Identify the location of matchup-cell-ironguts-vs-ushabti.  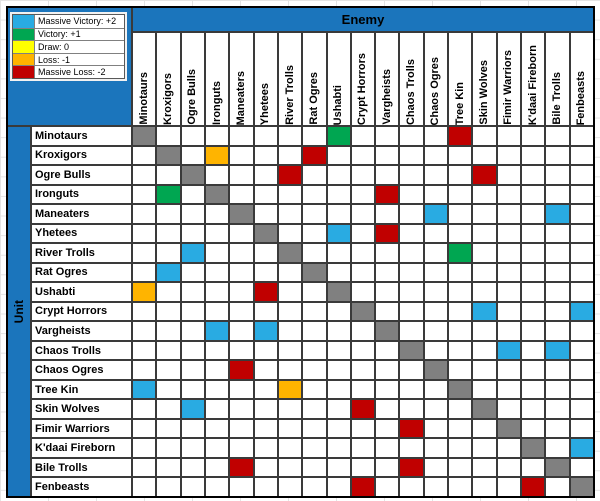
(338, 194).